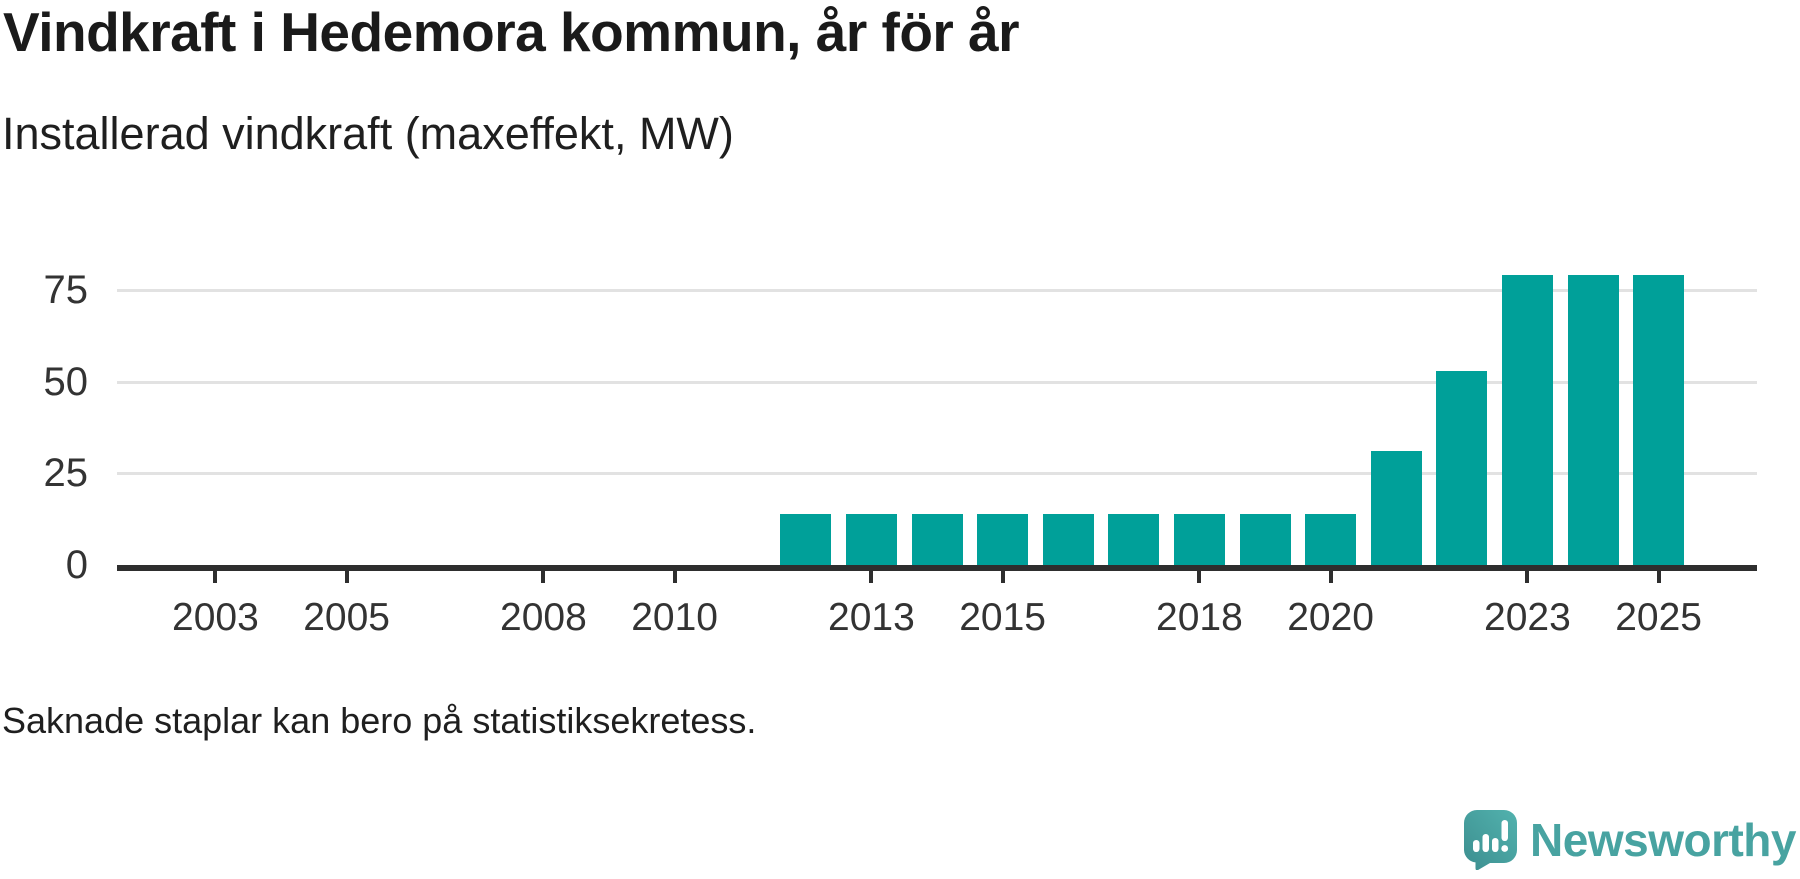 Image resolution: width=1800 pixels, height=879 pixels. Describe the element at coordinates (871, 539) in the screenshot. I see `bar-2013` at that location.